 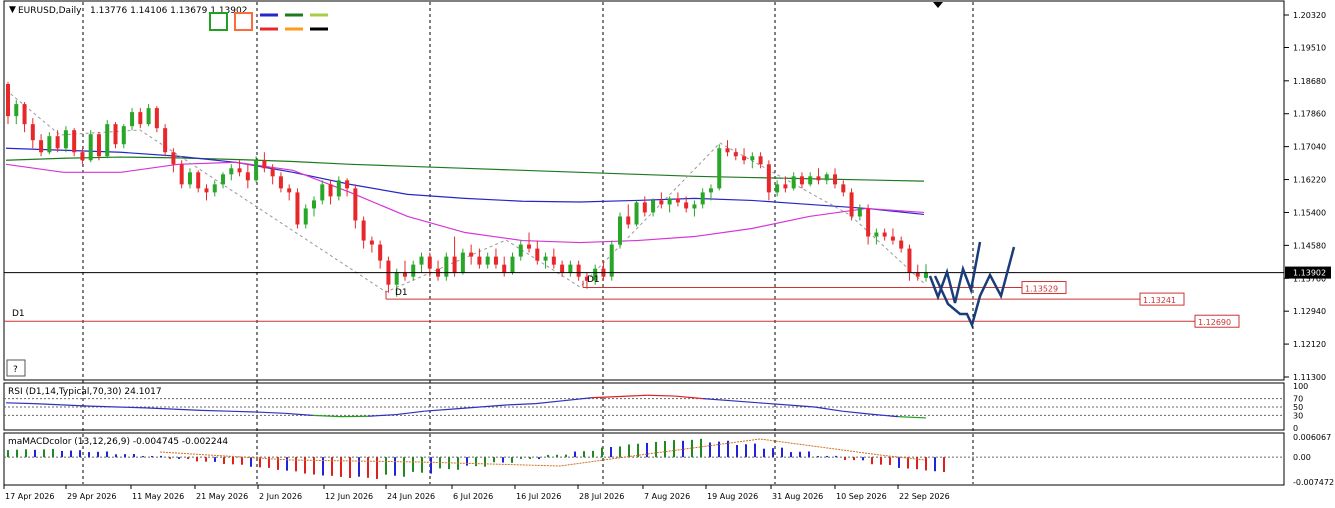 I want to click on time-tick-label: 16 Jul 2026, so click(x=538, y=496).